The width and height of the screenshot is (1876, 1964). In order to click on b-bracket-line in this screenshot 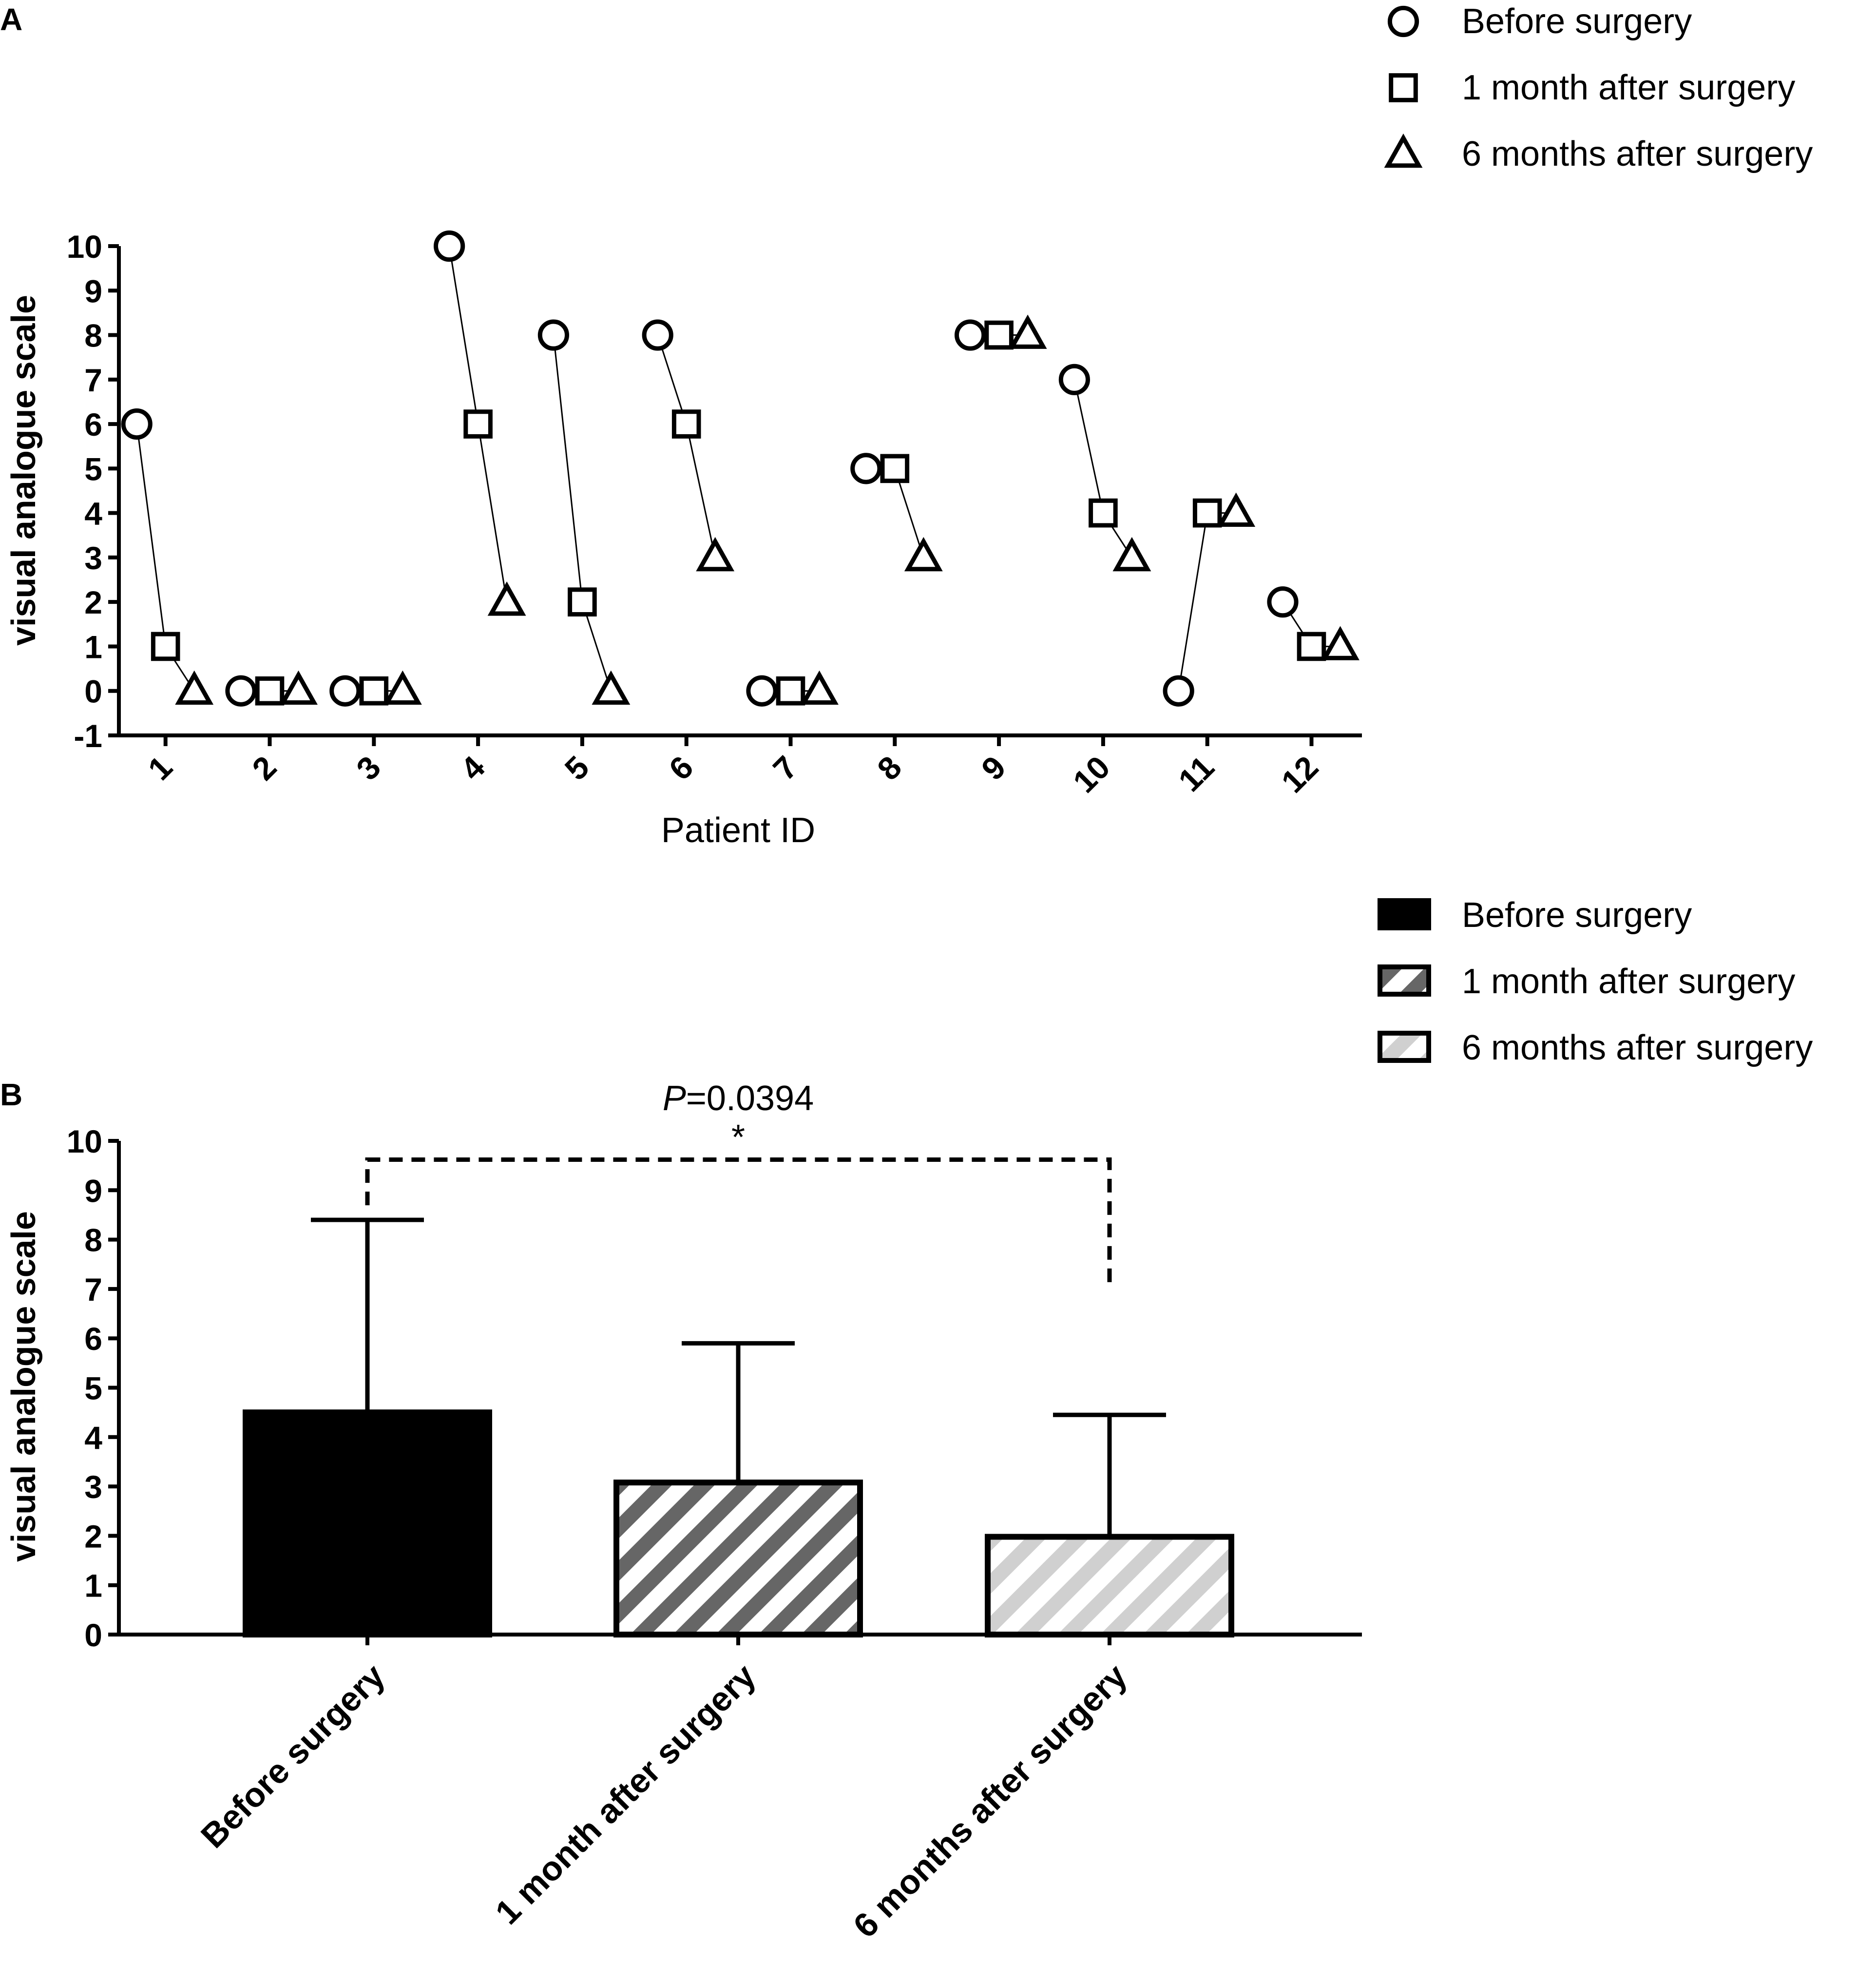, I will do `click(738, 1223)`.